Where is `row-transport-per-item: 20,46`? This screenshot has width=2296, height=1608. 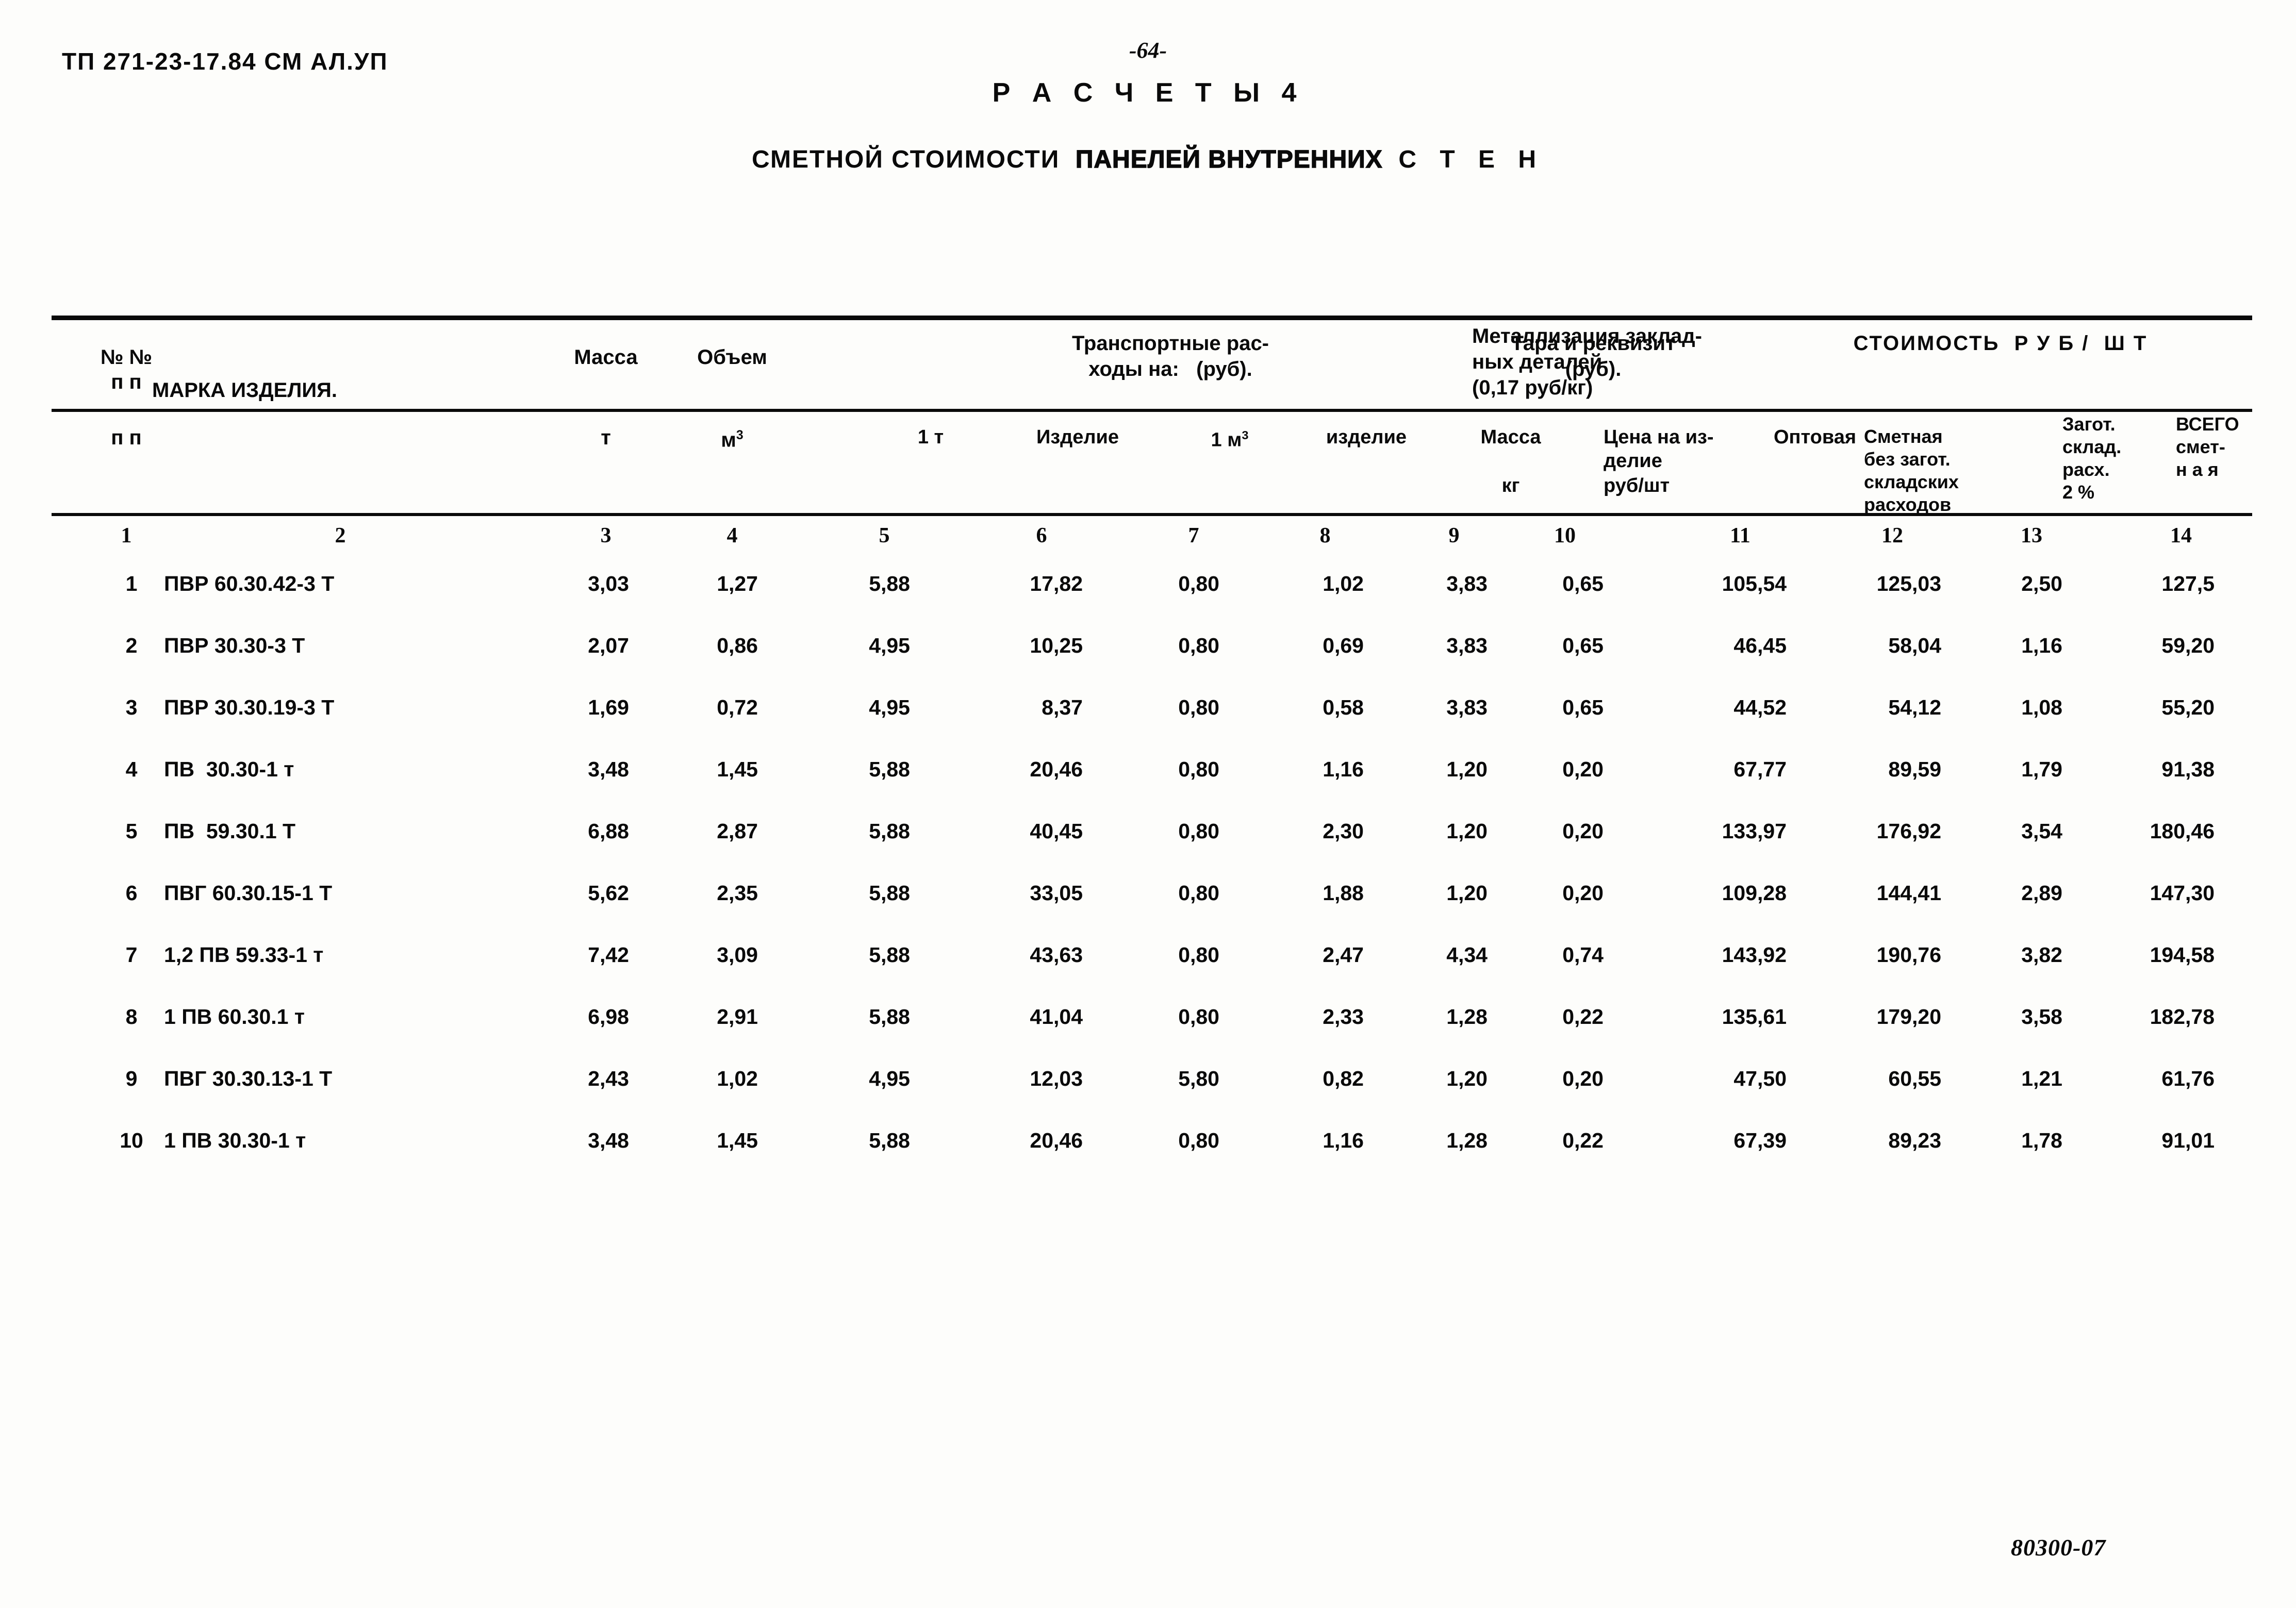
row-transport-per-item: 20,46 is located at coordinates (1056, 1141).